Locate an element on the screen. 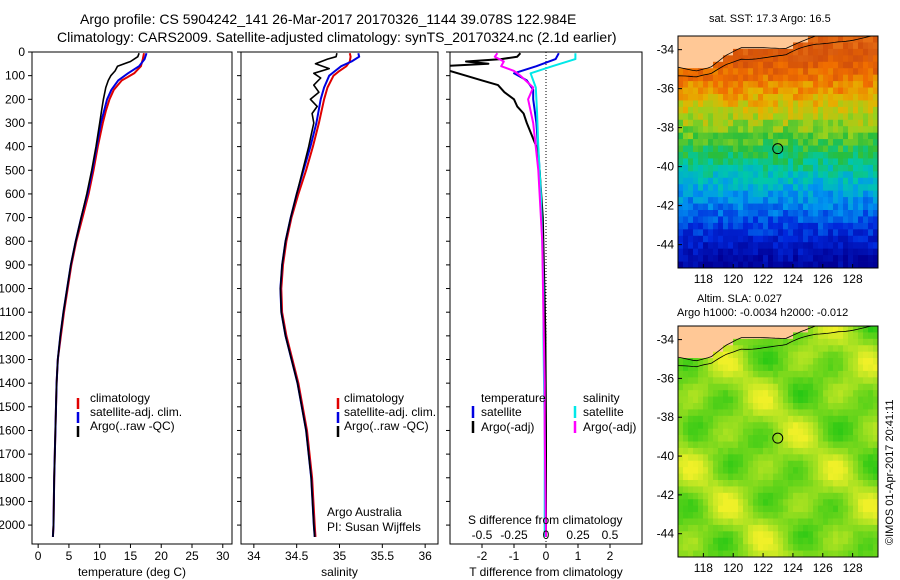  sla-map-panel: 118 120 122 124 126 128-34-36-38-40-42-44 is located at coordinates (768, 450).